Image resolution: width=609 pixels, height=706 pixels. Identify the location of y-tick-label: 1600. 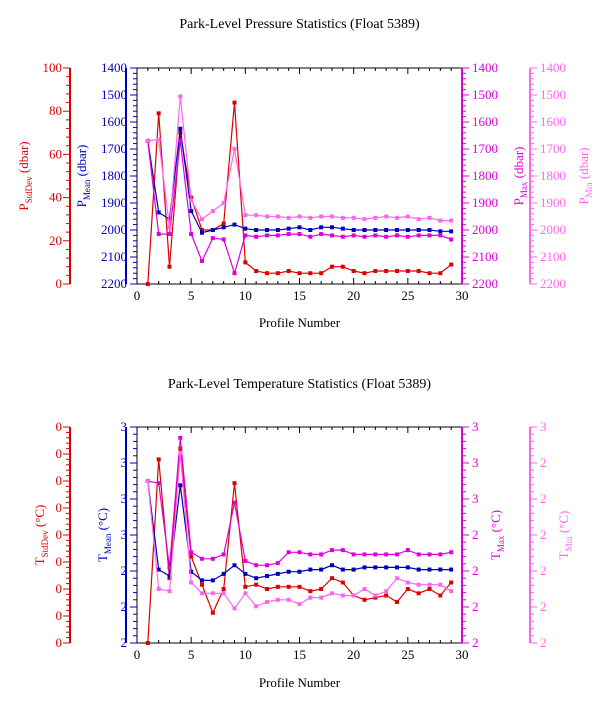
(114, 121).